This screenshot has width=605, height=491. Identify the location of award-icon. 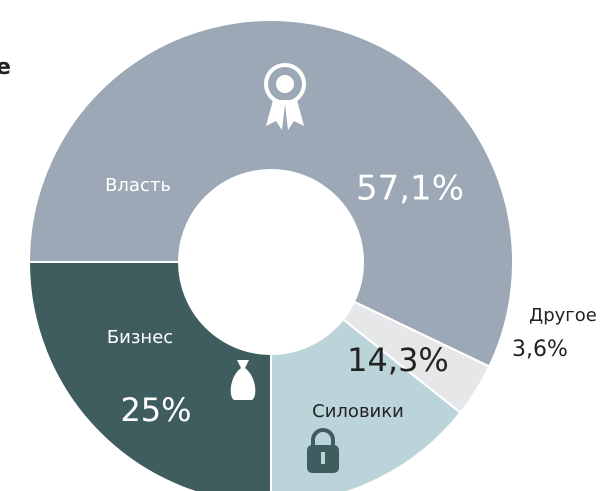
(285, 96).